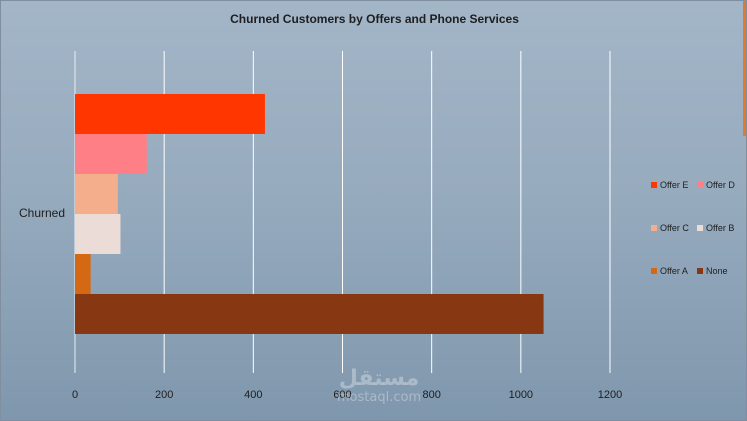  I want to click on legend-item-none: None, so click(720, 271).